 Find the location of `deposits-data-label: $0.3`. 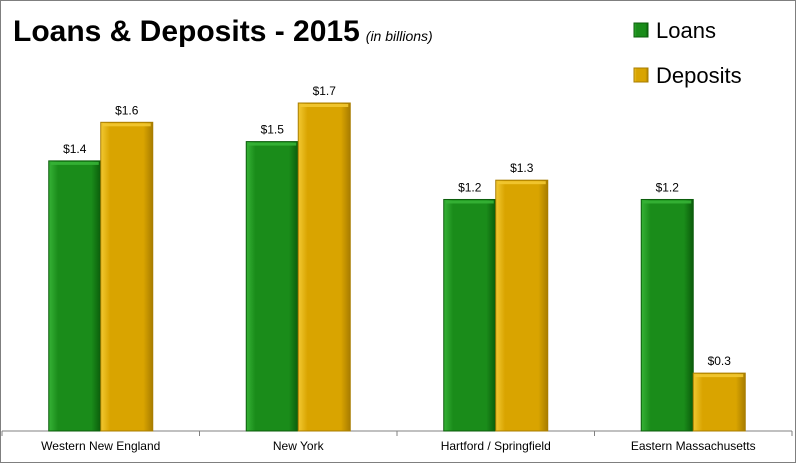

deposits-data-label: $0.3 is located at coordinates (720, 361).